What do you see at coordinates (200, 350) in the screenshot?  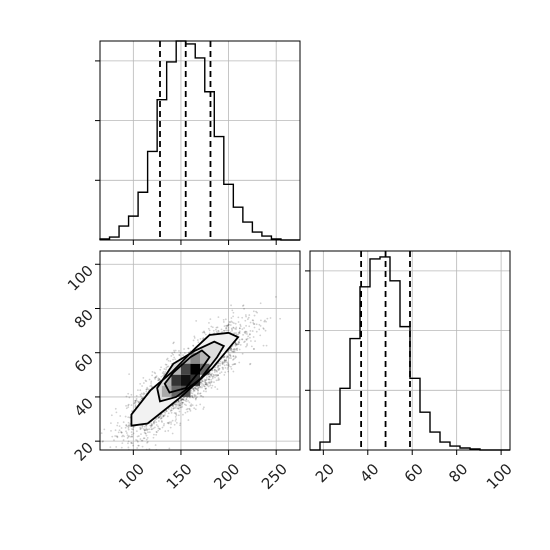 I see `axes-frame` at bounding box center [200, 350].